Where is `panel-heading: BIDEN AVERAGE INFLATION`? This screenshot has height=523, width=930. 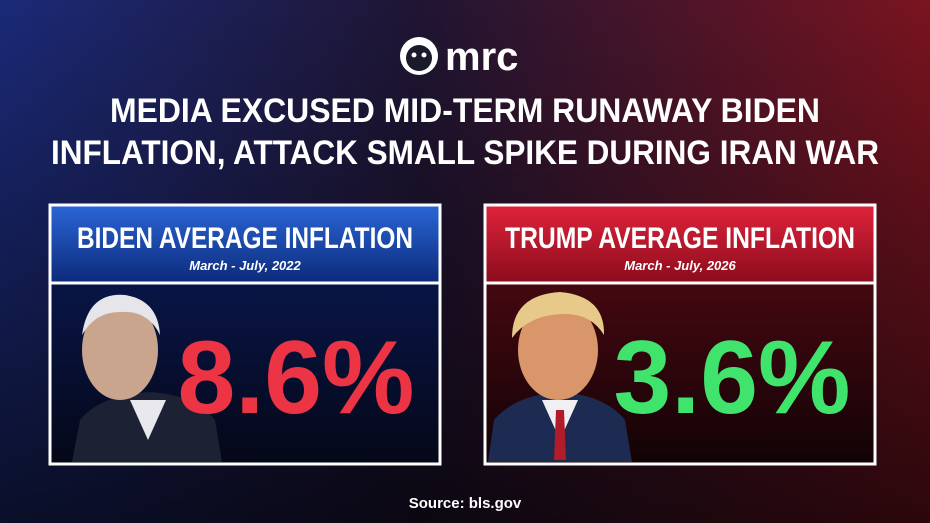 panel-heading: BIDEN AVERAGE INFLATION is located at coordinates (245, 238).